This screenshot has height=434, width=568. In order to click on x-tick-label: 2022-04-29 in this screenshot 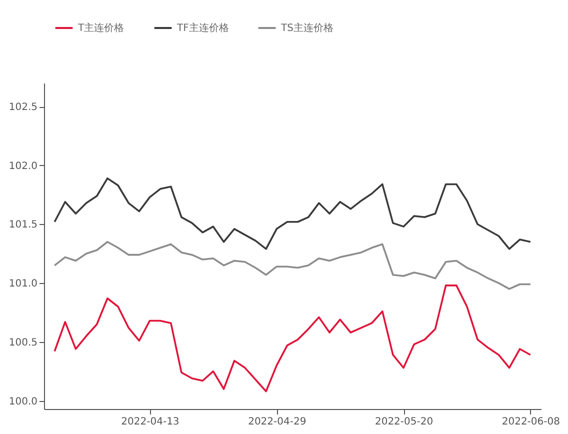, I will do `click(277, 422)`.